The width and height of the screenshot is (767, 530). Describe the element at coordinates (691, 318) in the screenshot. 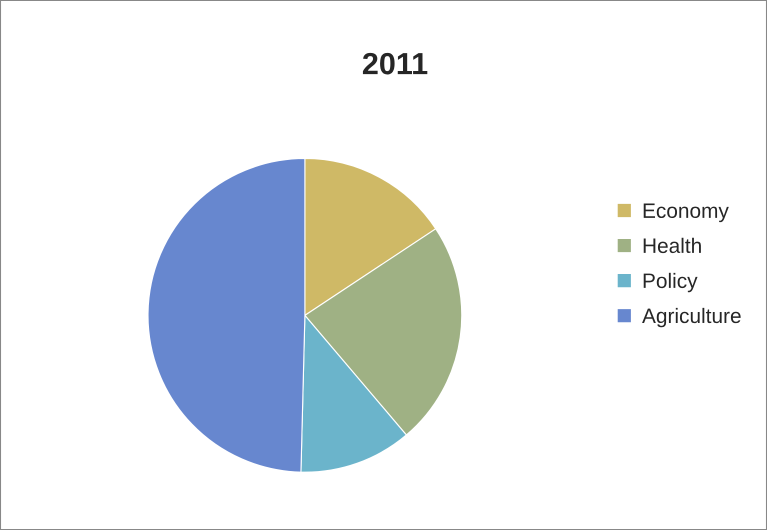

I see `legend-label: Agriculture` at that location.